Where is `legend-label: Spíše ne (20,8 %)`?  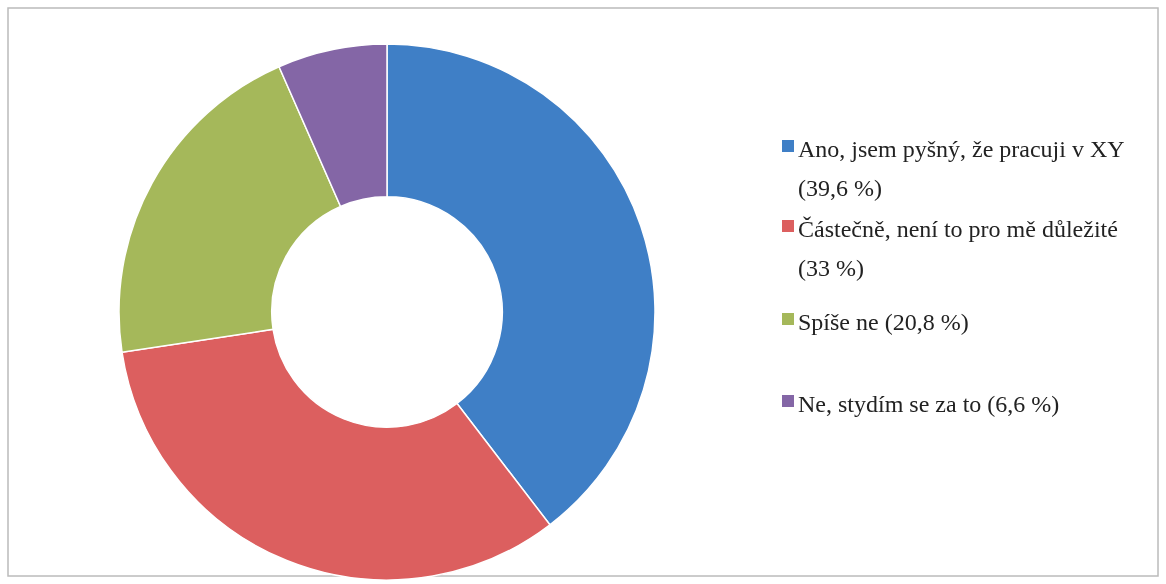 legend-label: Spíše ne (20,8 %) is located at coordinates (883, 322).